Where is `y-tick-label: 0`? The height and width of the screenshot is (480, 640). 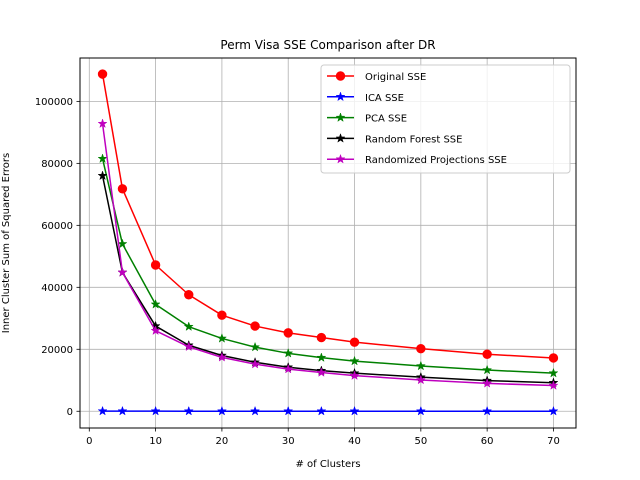 y-tick-label: 0 is located at coordinates (70, 412).